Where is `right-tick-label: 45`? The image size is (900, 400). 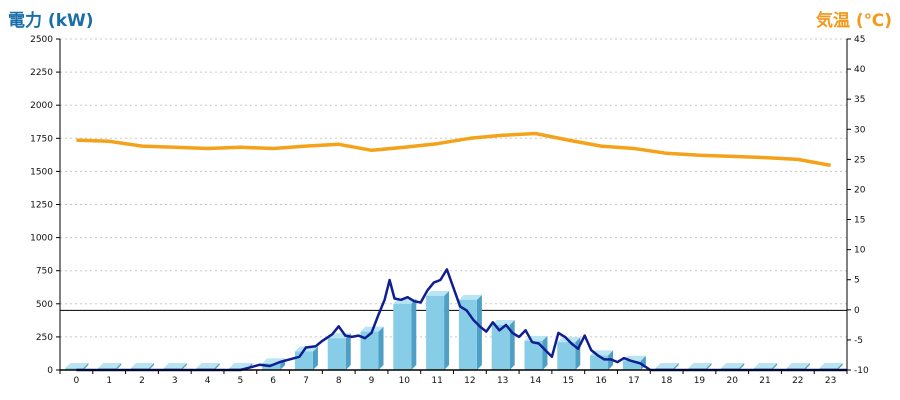
right-tick-label: 45 is located at coordinates (859, 40).